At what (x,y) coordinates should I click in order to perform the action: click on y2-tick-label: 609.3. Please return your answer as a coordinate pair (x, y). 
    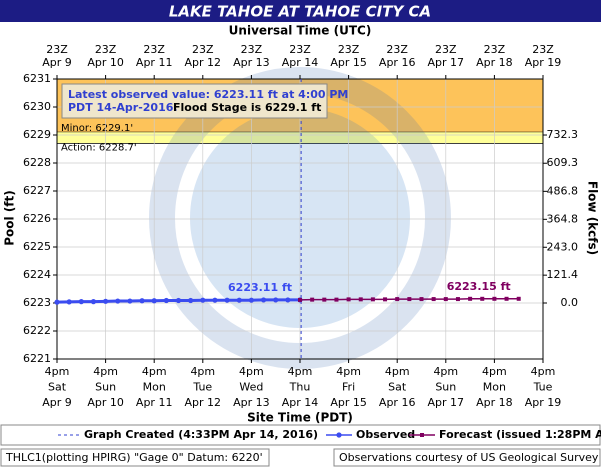
    Looking at the image, I should click on (563, 162).